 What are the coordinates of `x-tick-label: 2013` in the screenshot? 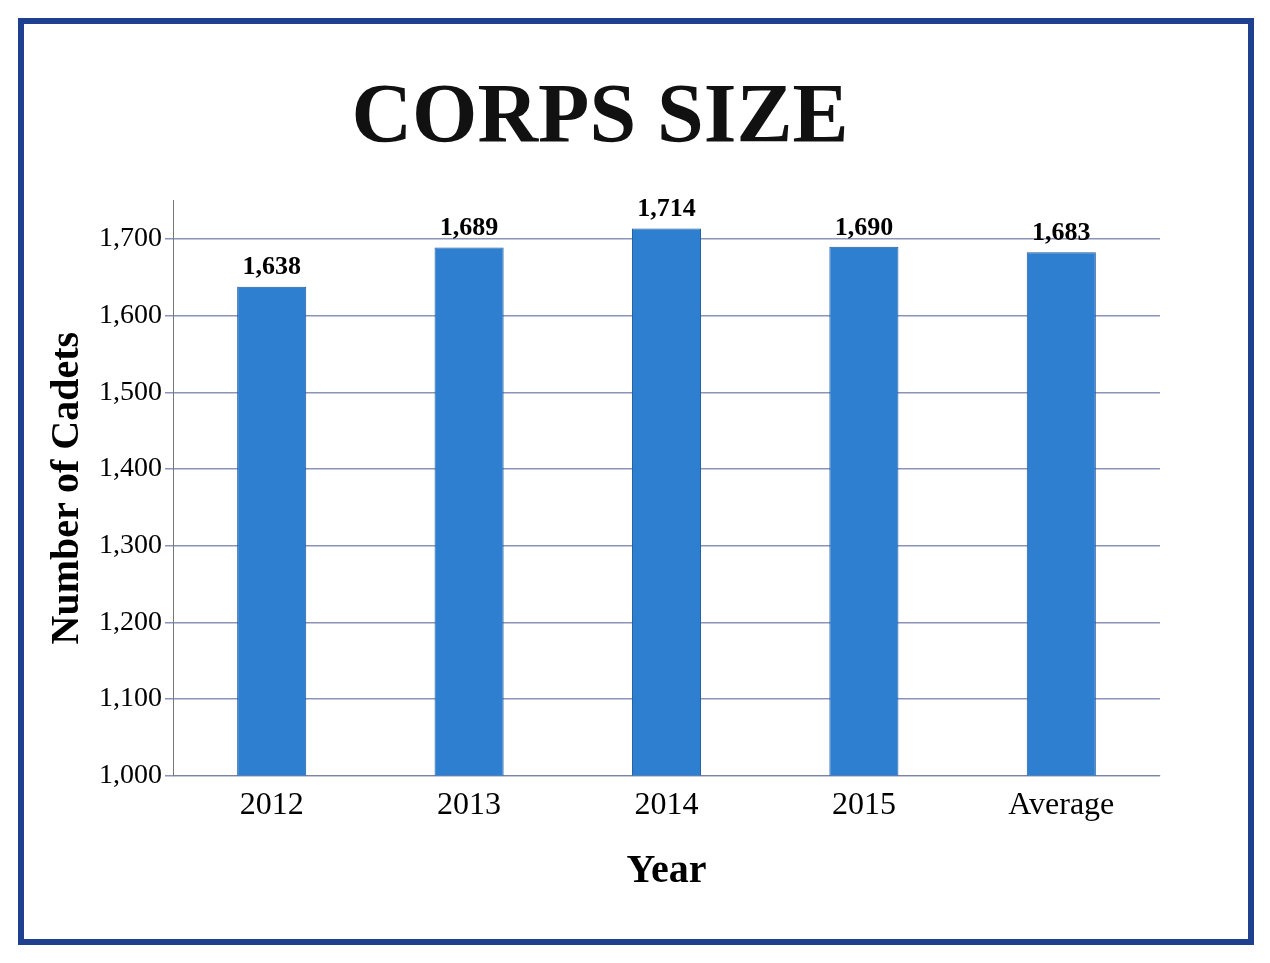 It's located at (469, 803).